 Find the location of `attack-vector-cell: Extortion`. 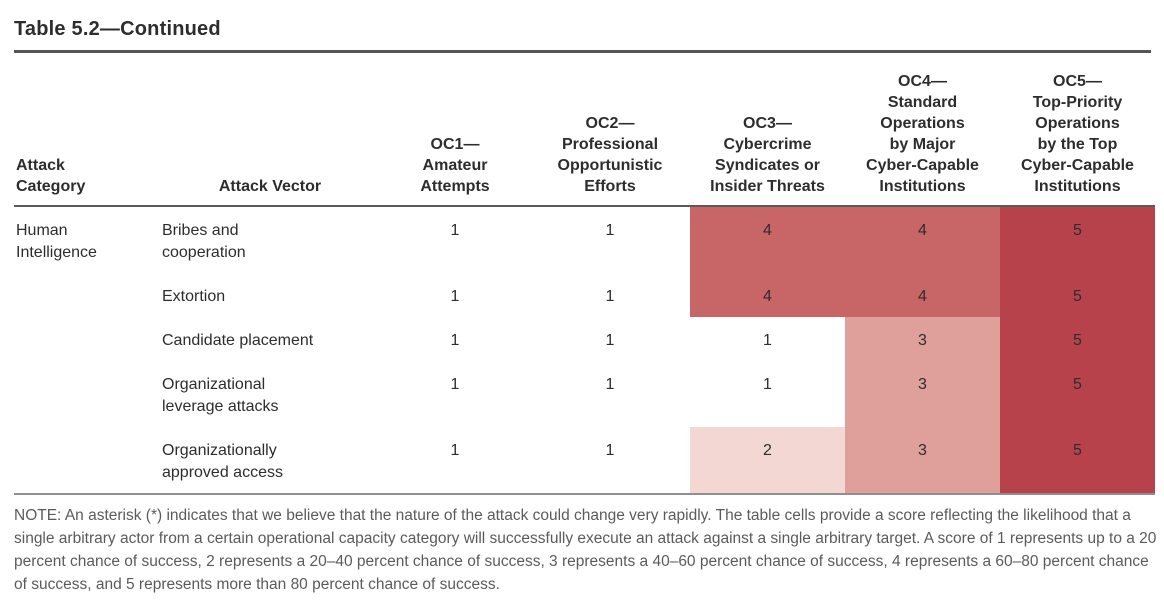

attack-vector-cell: Extortion is located at coordinates (194, 296).